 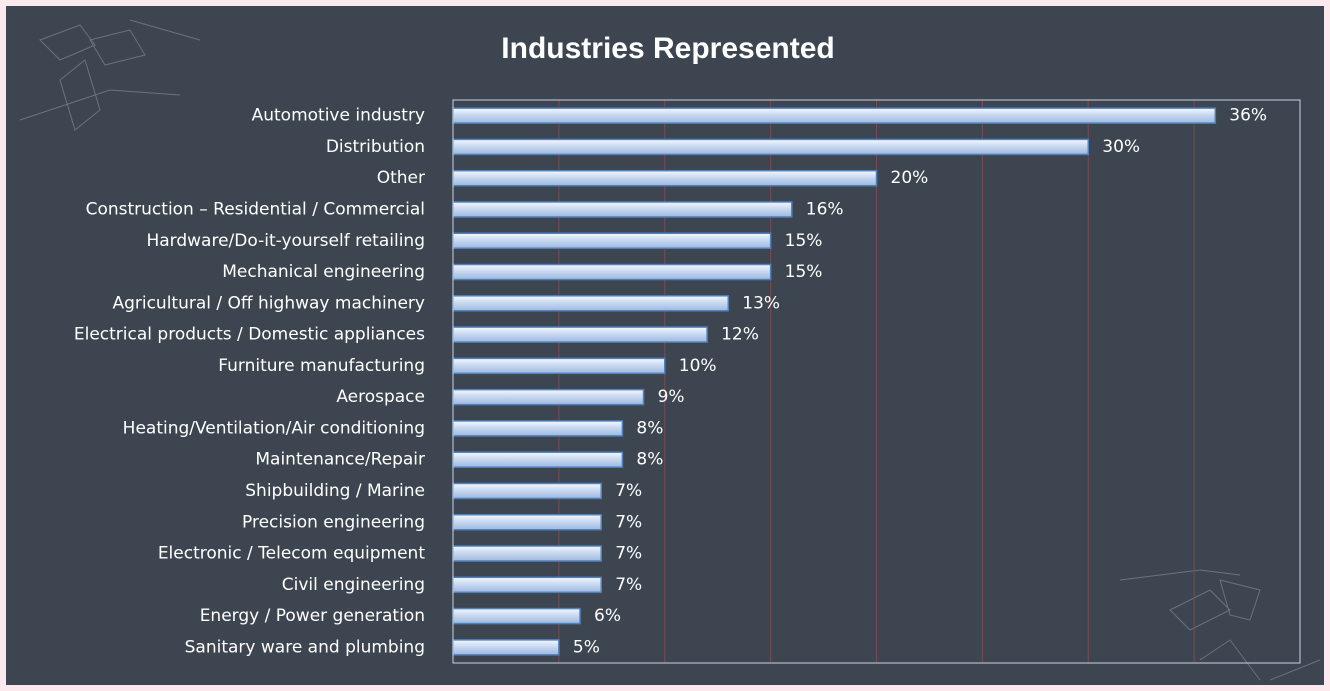 What do you see at coordinates (761, 303) in the screenshot?
I see `value-label: 13%` at bounding box center [761, 303].